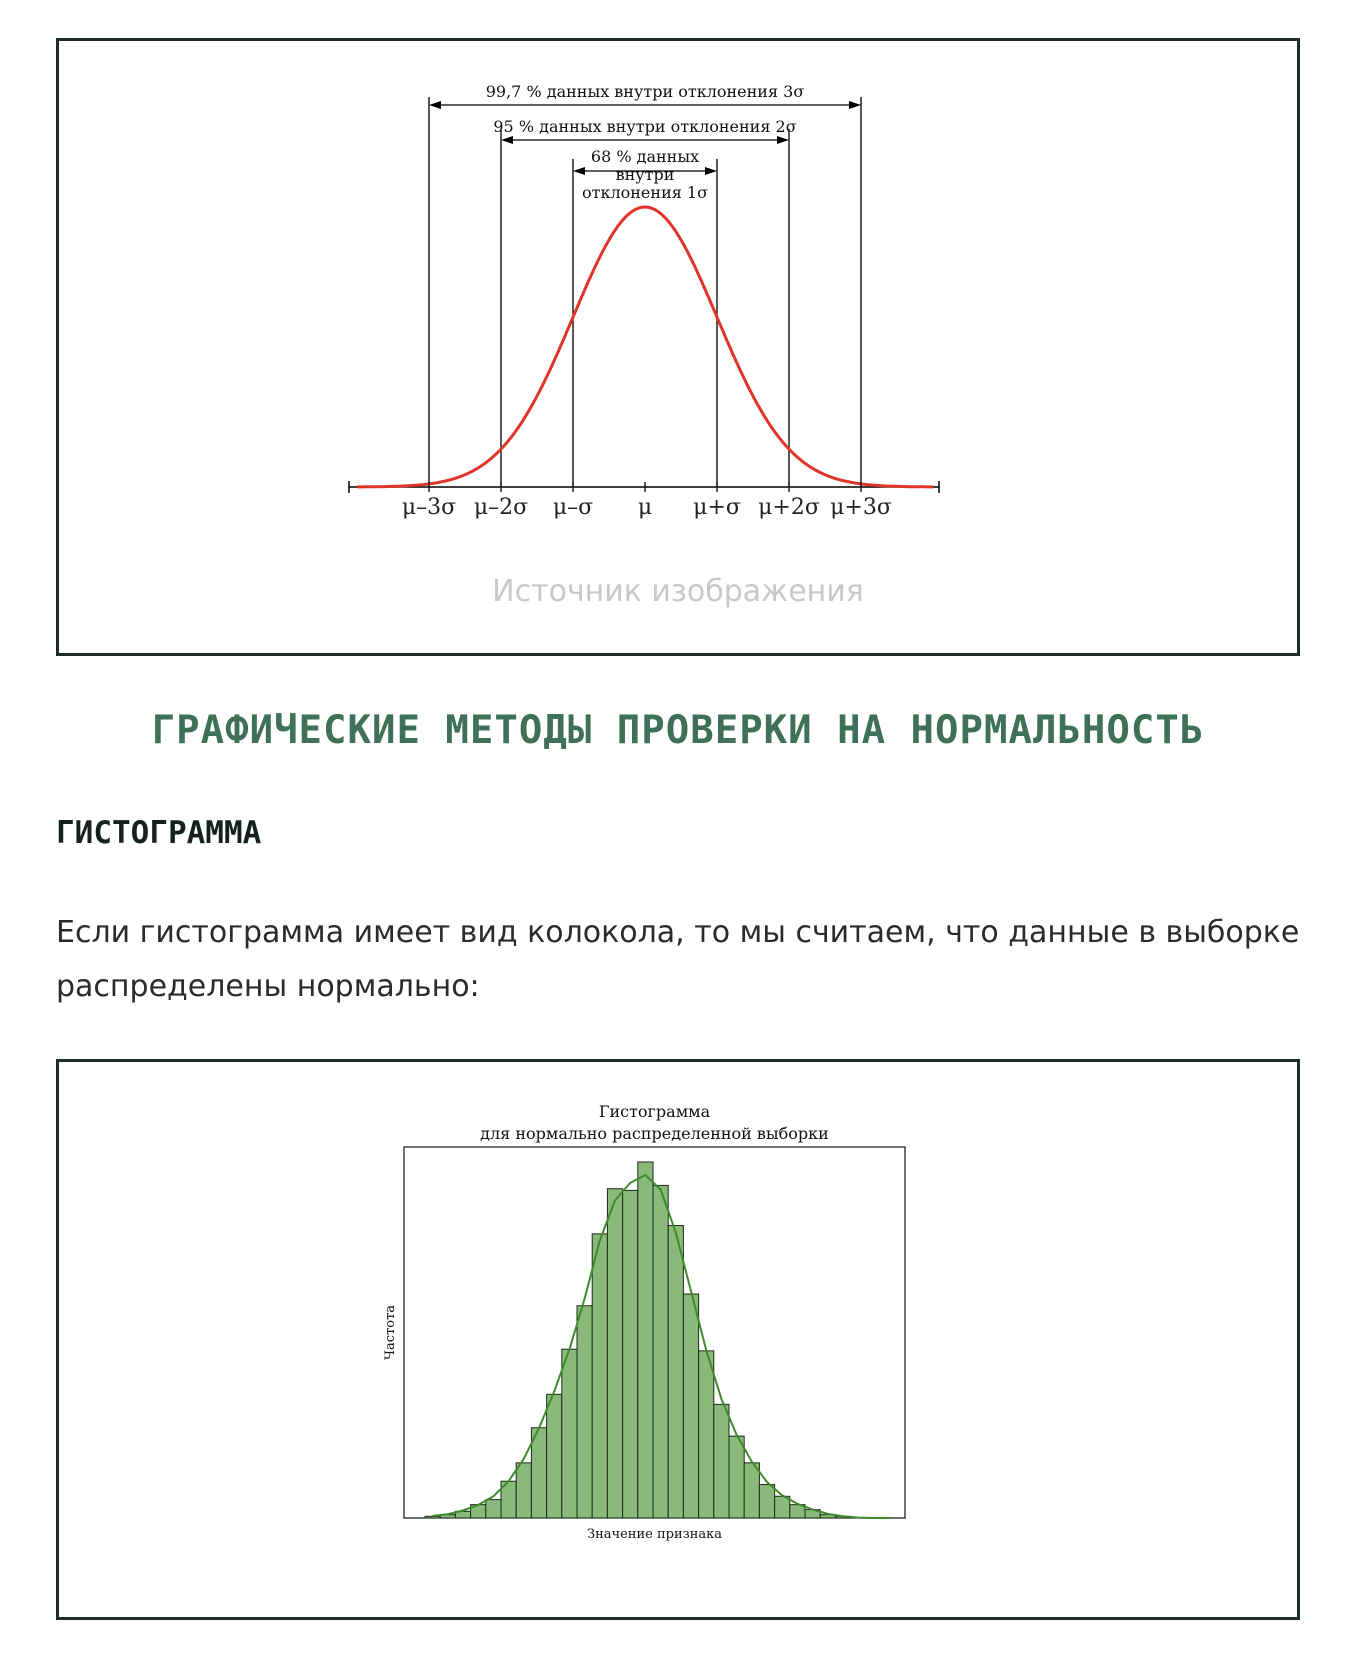  I want to click on interval-label: внутри, so click(645, 174).